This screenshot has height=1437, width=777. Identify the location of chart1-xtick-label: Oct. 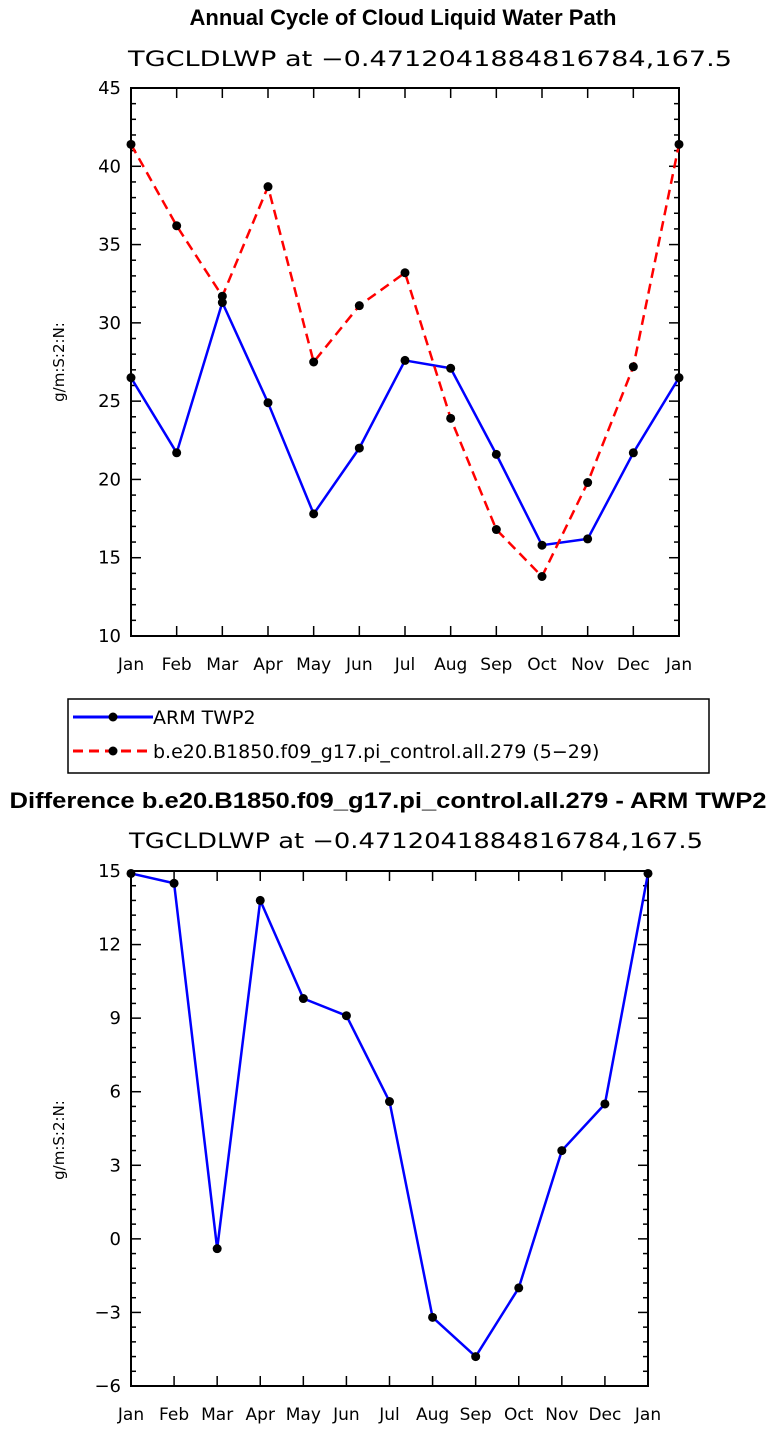
(542, 665).